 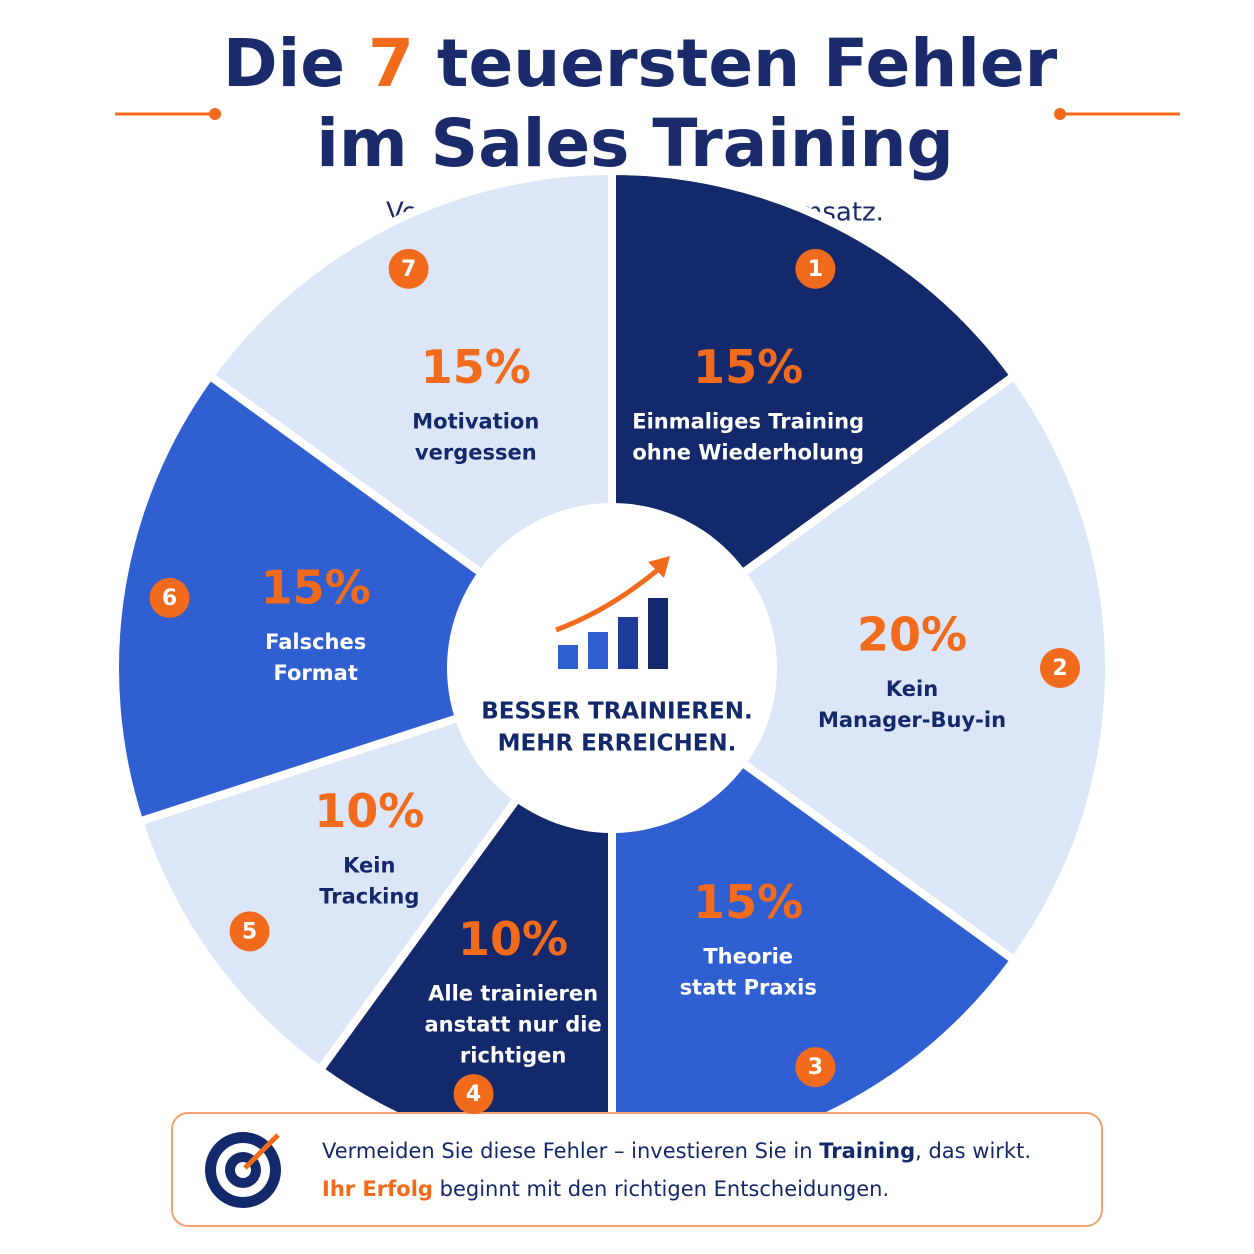 I want to click on category-label: Manager-Buy-in, so click(x=912, y=720).